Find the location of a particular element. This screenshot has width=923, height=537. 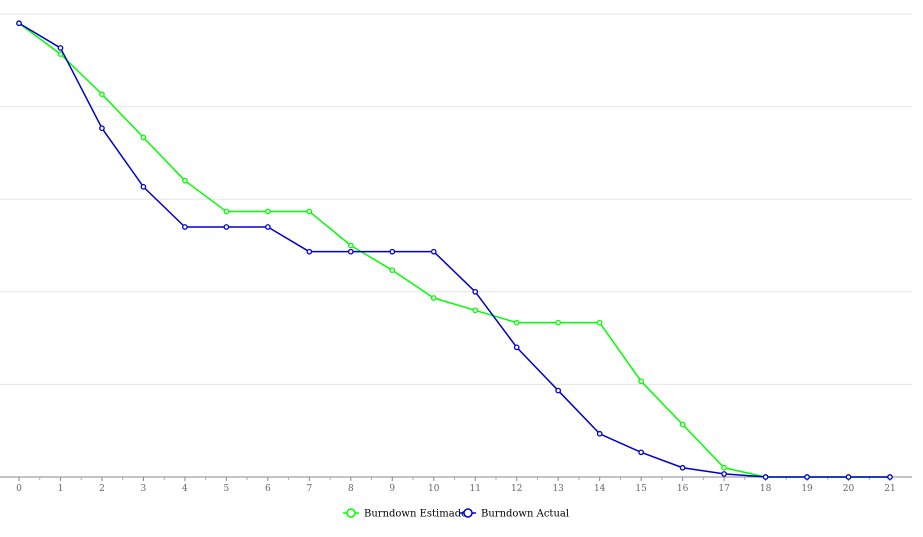

x-tick-label: 8 is located at coordinates (351, 489).